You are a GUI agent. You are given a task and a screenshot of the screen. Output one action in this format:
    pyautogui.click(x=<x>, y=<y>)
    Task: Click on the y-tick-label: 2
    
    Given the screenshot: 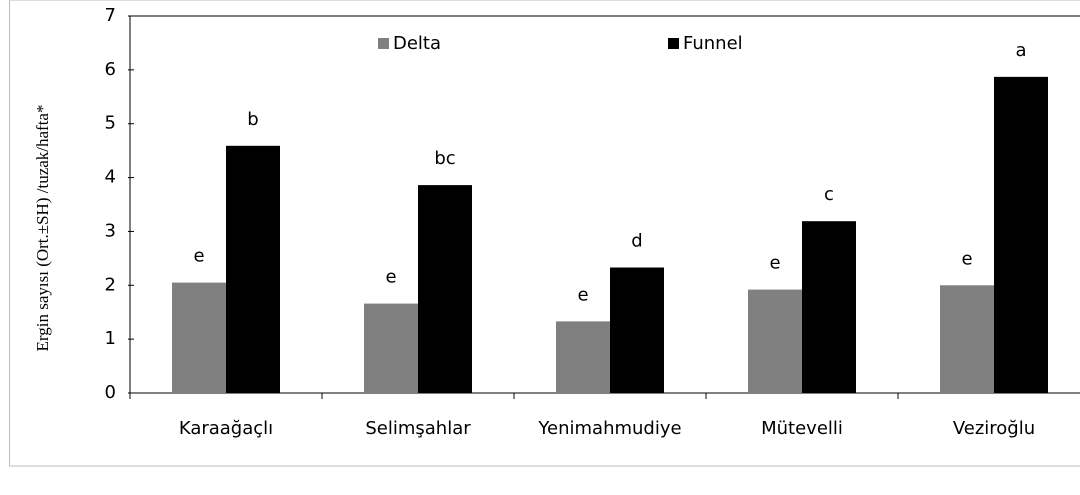 What is the action you would take?
    pyautogui.click(x=110, y=284)
    